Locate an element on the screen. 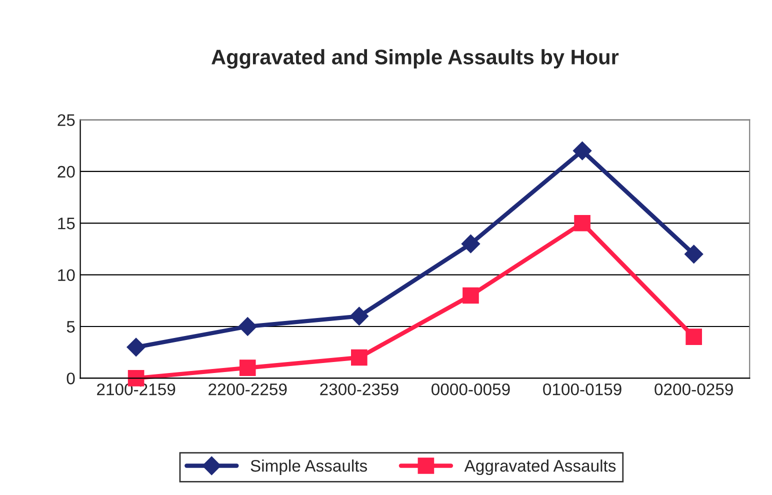 This screenshot has height=495, width=772. legend-label: Aggravated Assaults is located at coordinates (540, 468).